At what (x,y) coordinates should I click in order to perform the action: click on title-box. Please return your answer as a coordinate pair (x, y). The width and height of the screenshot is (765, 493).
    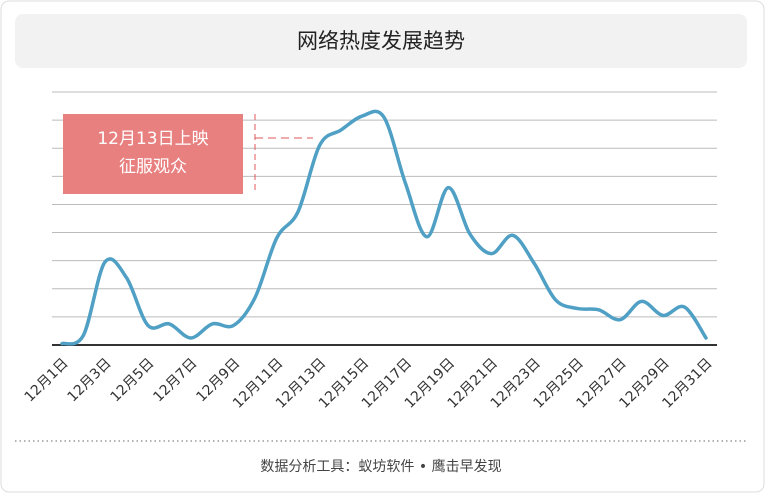
    Looking at the image, I should click on (381, 41).